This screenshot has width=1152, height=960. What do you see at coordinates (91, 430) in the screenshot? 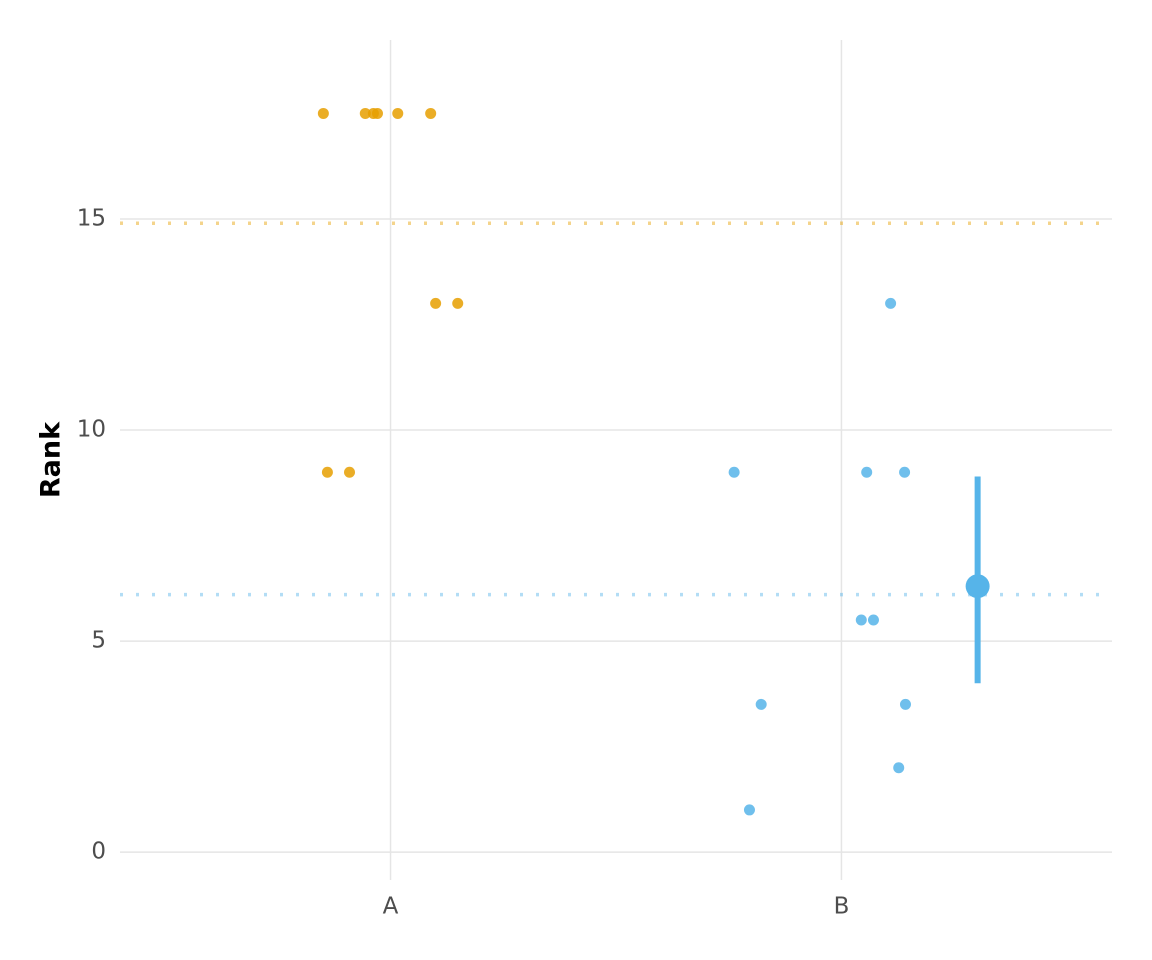
I see `y-tick-label: 10` at bounding box center [91, 430].